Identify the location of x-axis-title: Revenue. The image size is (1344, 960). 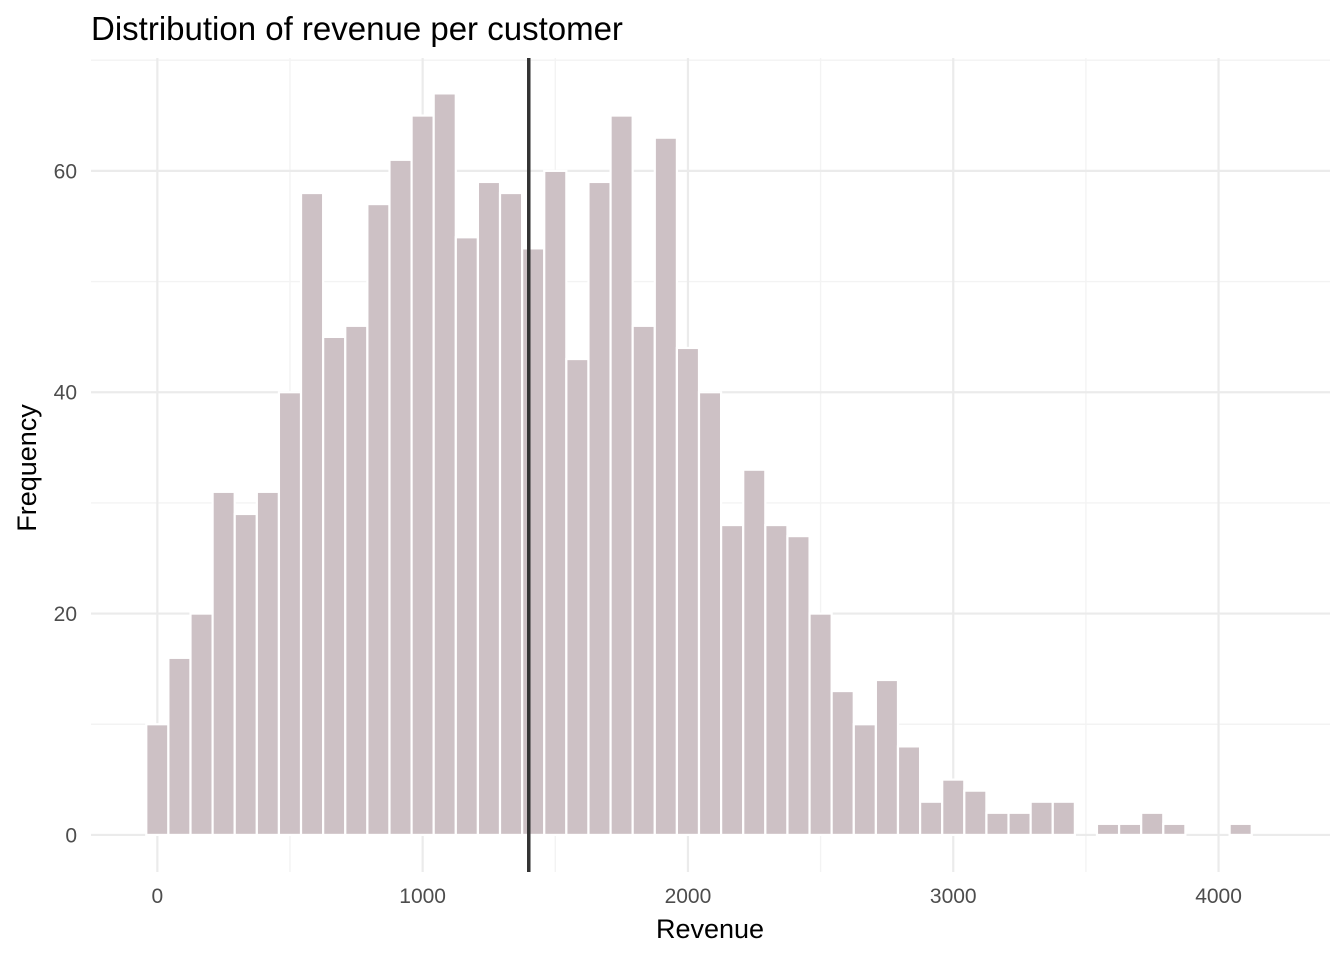
(710, 929).